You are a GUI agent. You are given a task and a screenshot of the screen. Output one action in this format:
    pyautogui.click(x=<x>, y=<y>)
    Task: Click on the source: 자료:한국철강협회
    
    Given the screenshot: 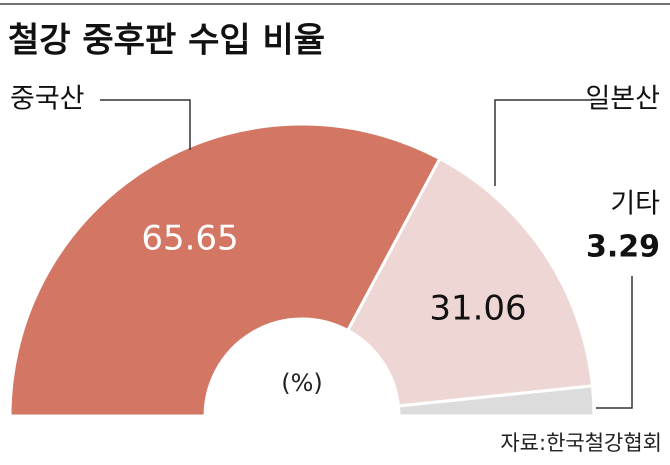 What is the action you would take?
    pyautogui.click(x=581, y=443)
    